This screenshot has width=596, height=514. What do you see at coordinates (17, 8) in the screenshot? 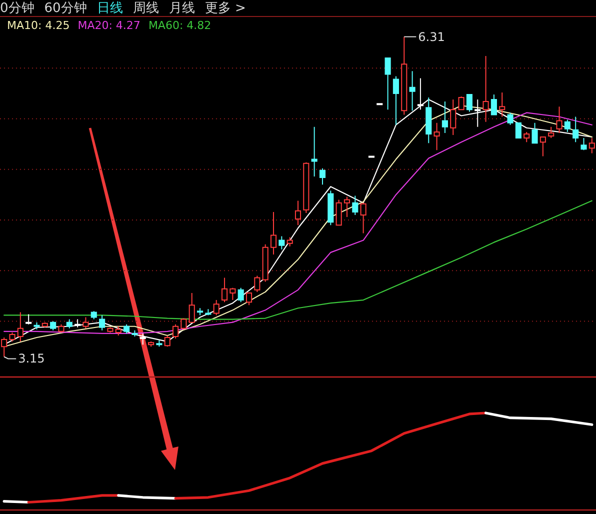
I see `text: 0分钟` at bounding box center [17, 8].